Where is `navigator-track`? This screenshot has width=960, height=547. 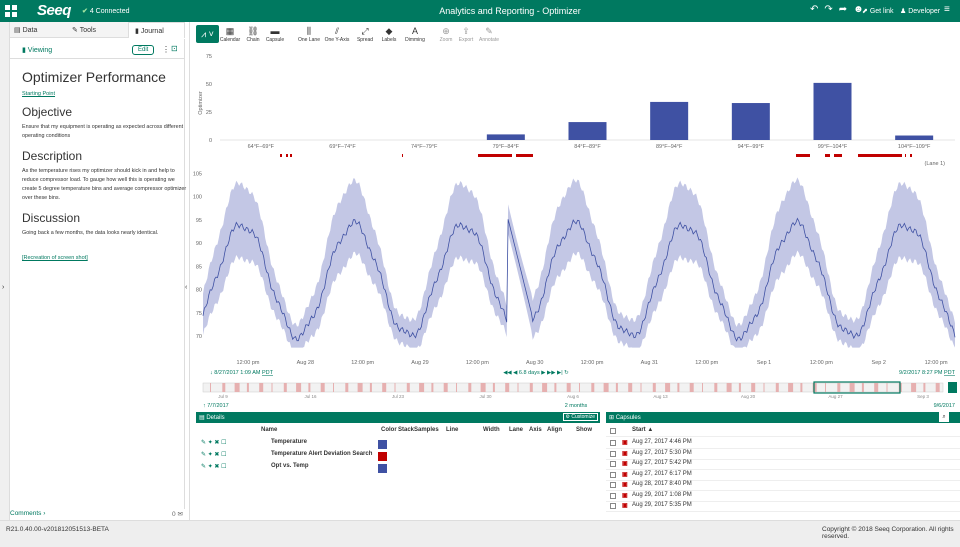 navigator-track is located at coordinates (573, 387).